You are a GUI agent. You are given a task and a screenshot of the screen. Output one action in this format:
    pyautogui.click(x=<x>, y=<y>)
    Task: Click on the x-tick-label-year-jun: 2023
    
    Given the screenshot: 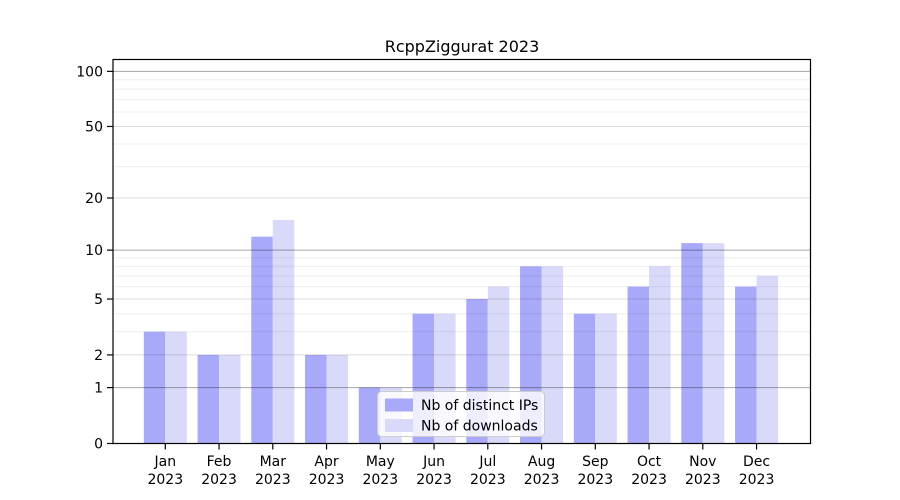 What is the action you would take?
    pyautogui.click(x=434, y=480)
    